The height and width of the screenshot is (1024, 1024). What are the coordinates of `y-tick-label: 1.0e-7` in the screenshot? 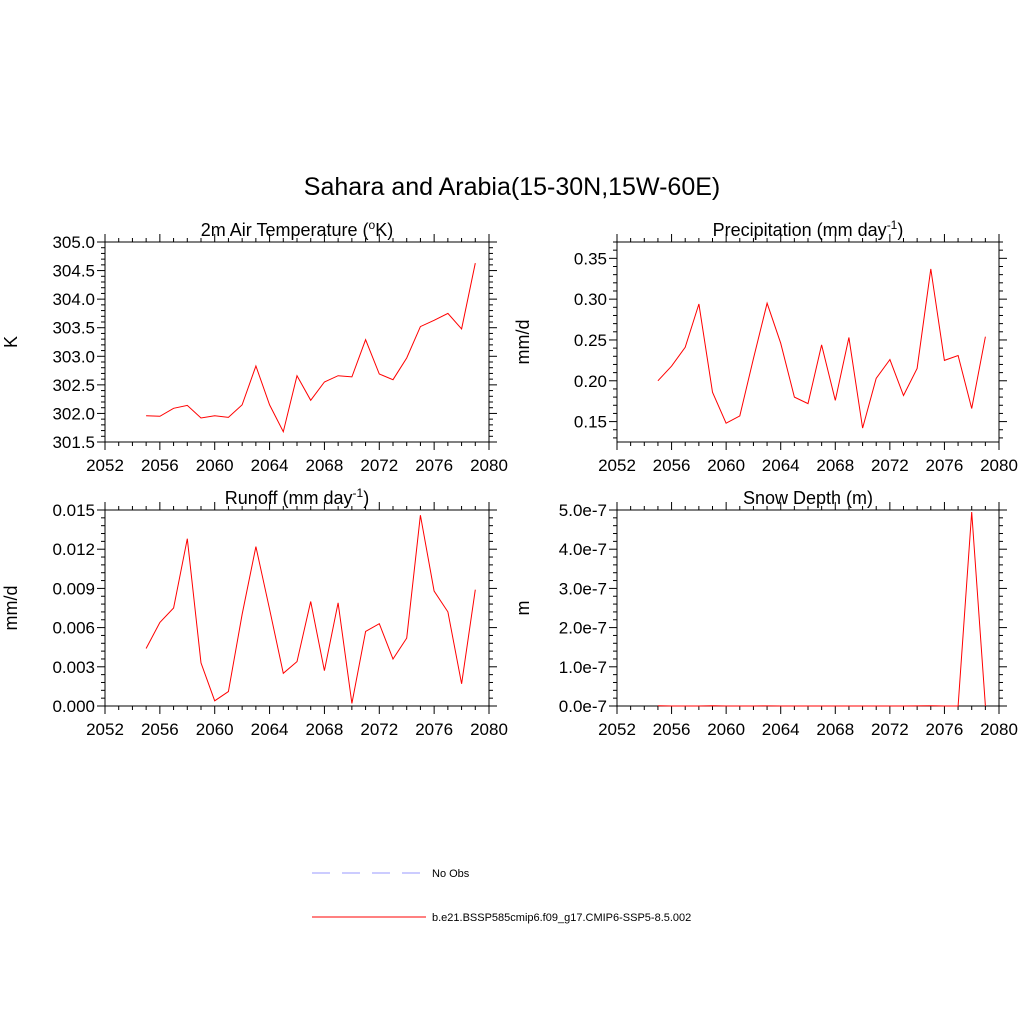 It's located at (583, 667).